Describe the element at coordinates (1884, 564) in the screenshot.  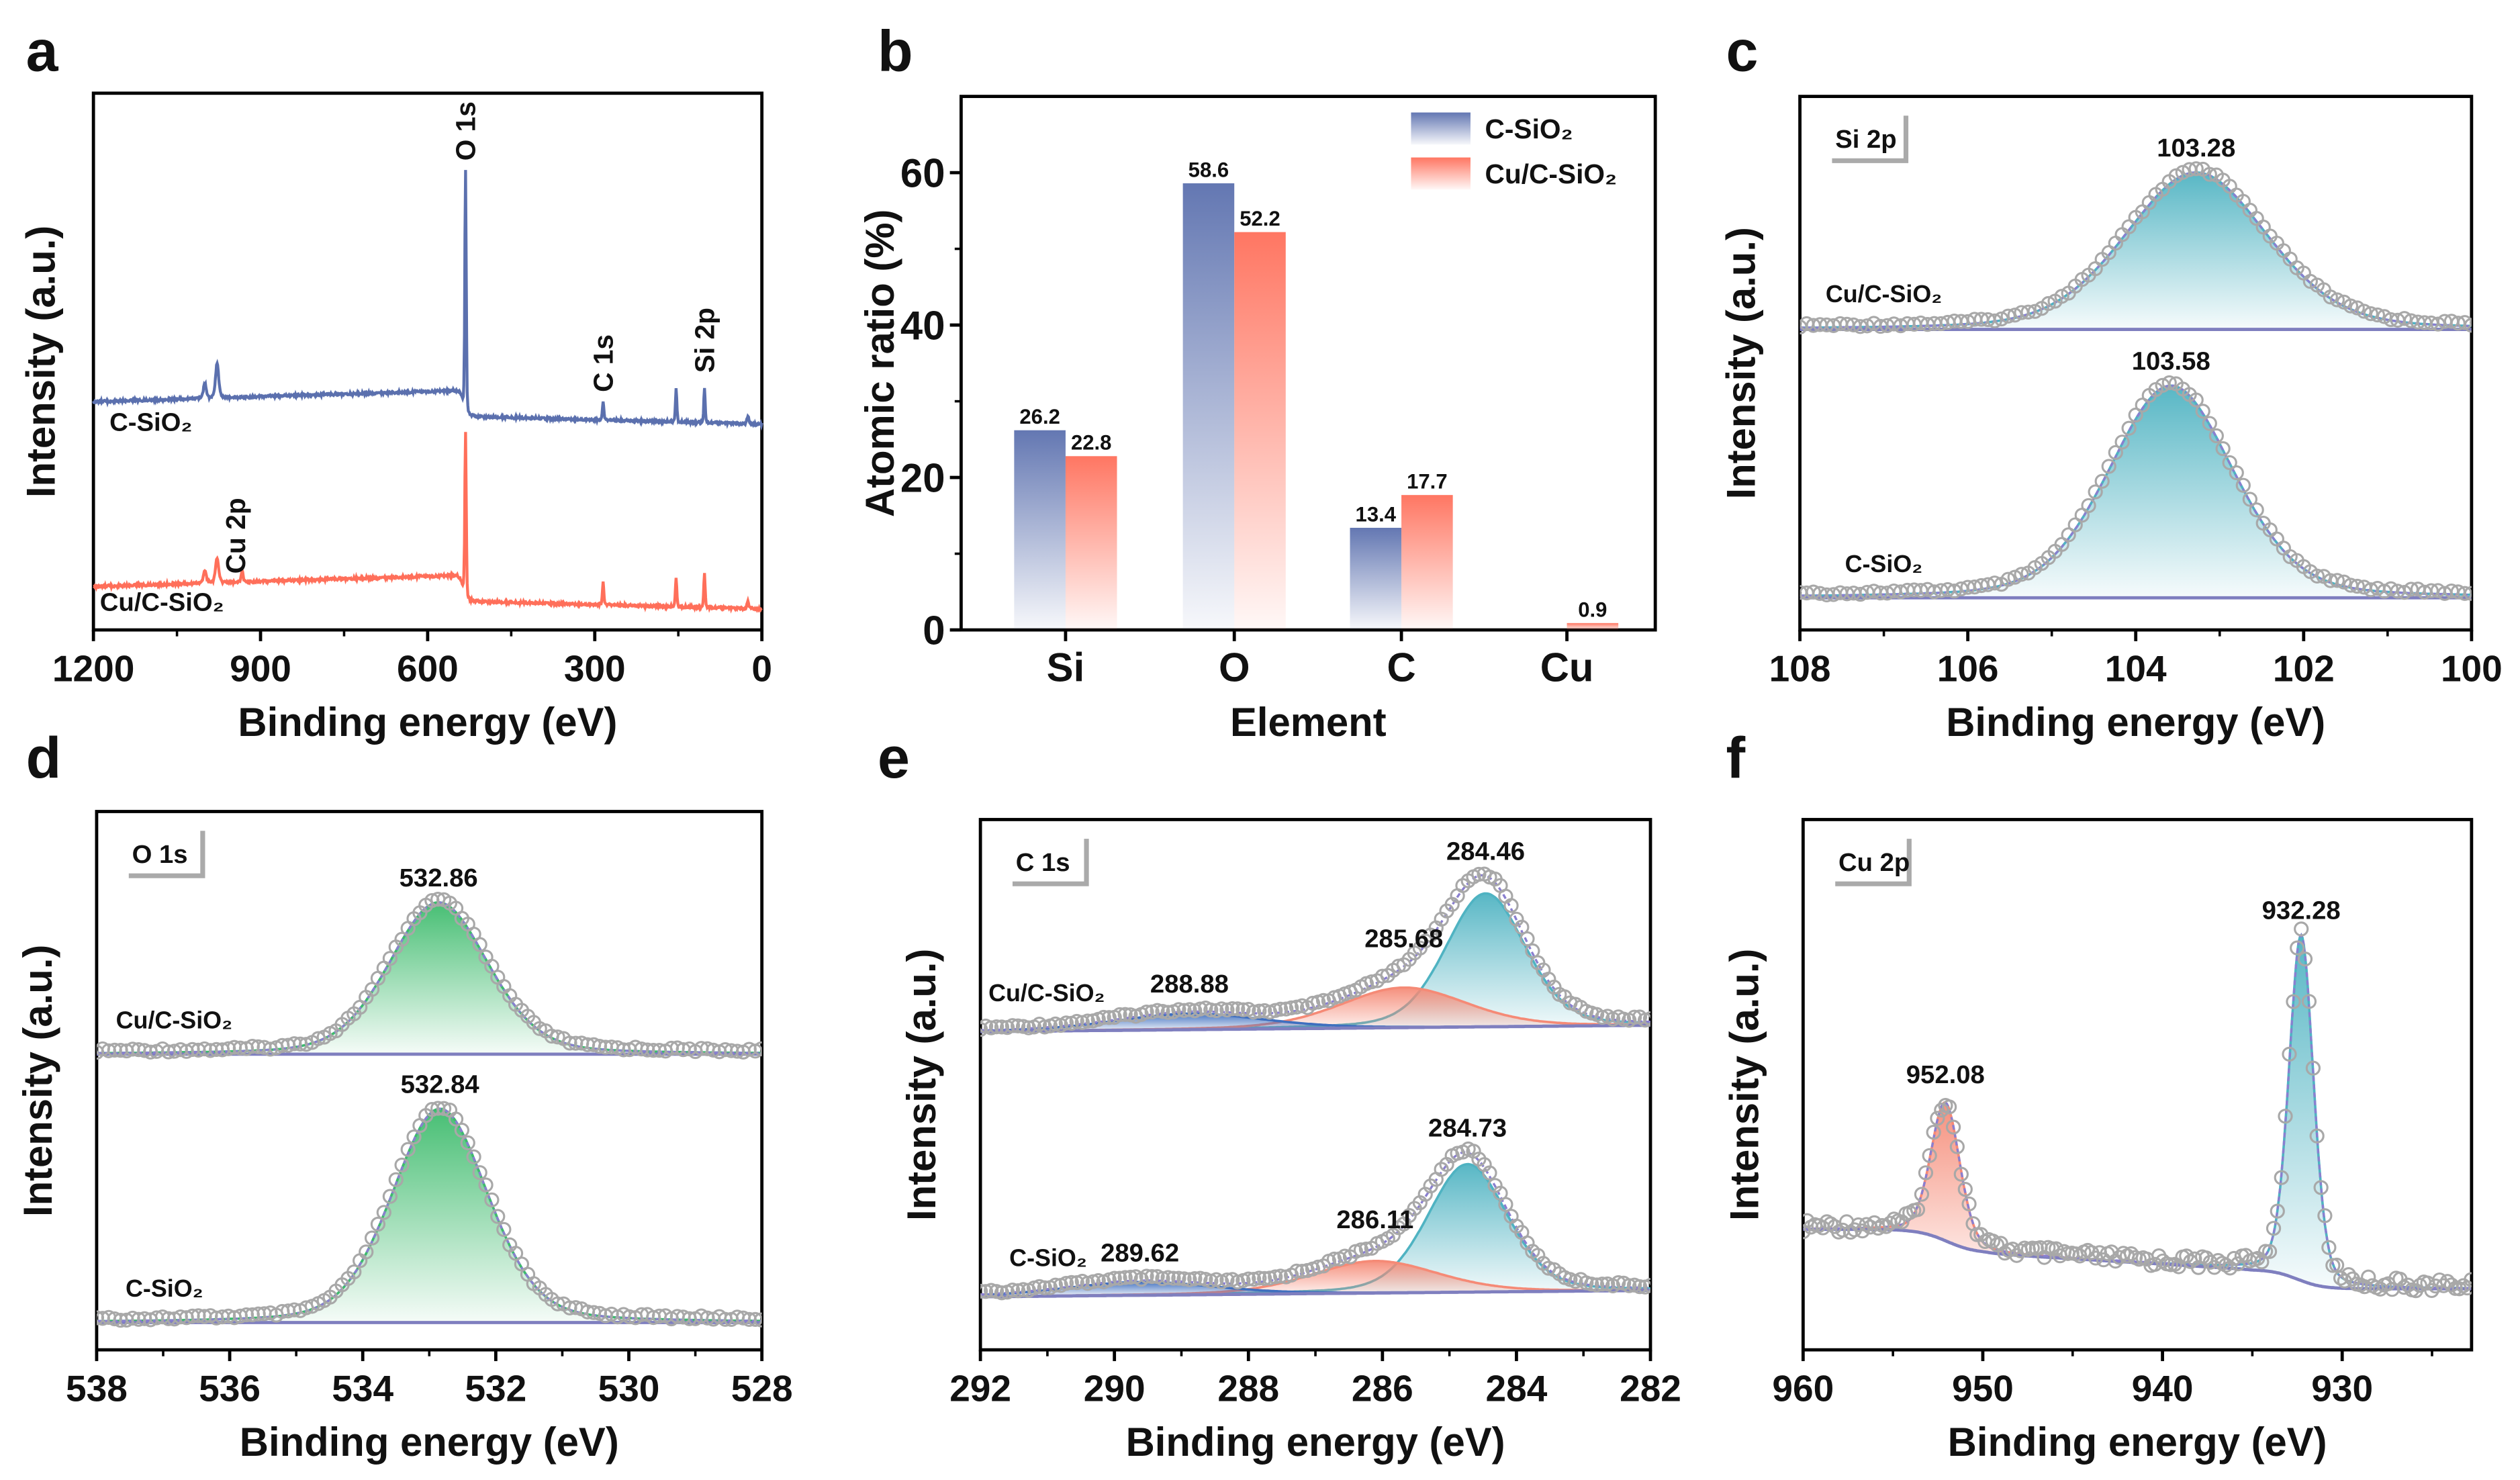
I see `sample-label: C-SiO₂` at that location.